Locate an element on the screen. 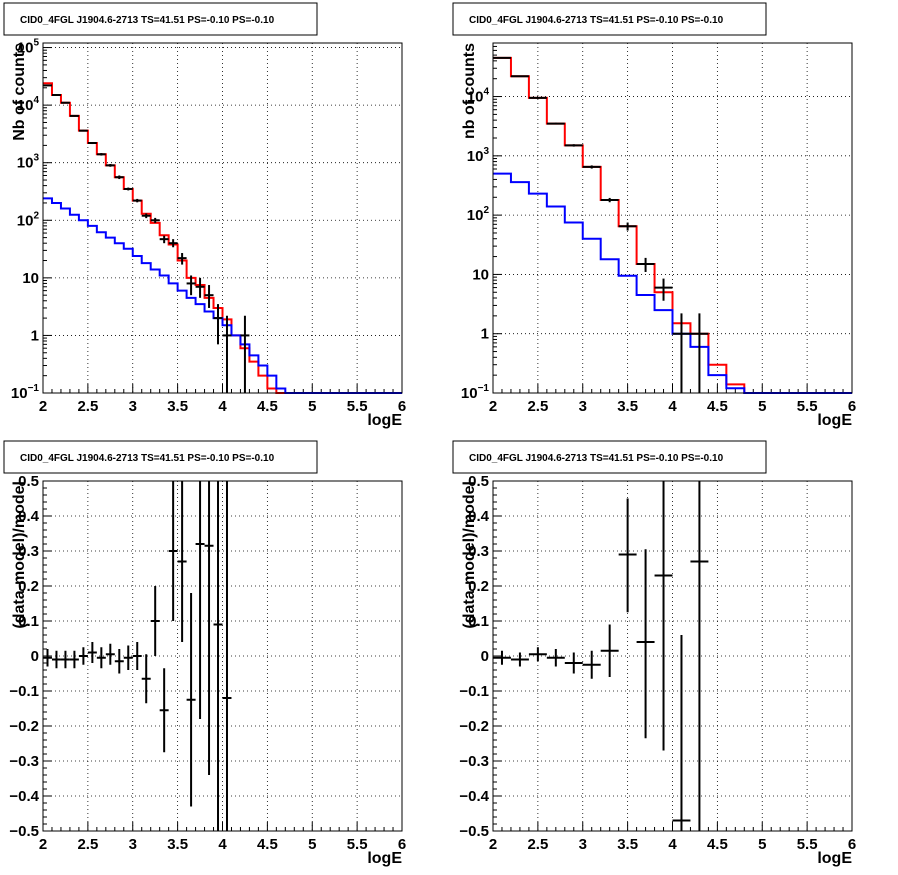  y-axis-title: Nb of counts is located at coordinates (19, 92).